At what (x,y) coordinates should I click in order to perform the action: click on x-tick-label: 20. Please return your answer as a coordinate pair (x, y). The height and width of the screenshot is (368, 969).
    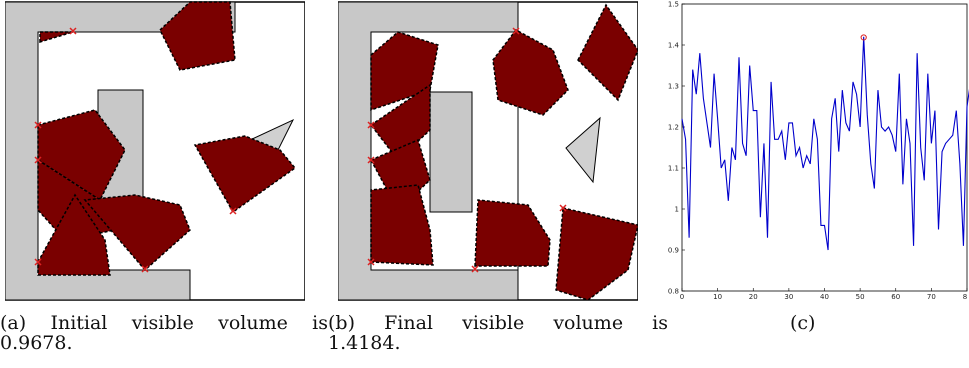
    Looking at the image, I should click on (753, 297).